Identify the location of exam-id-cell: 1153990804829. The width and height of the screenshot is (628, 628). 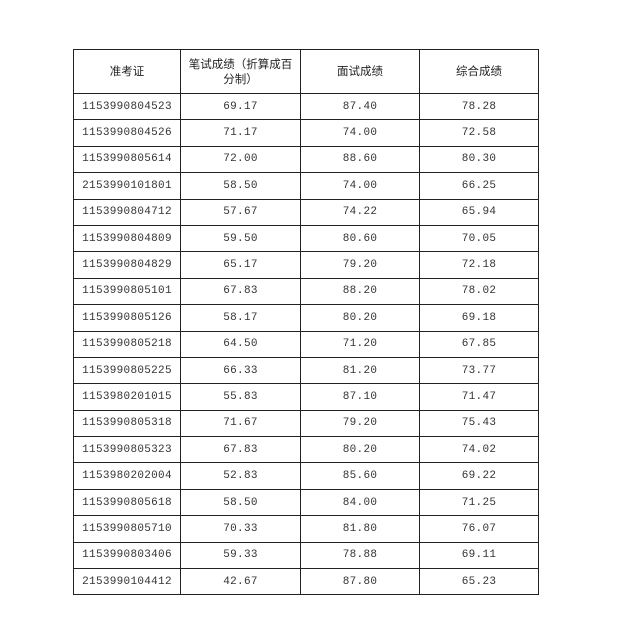
(127, 265).